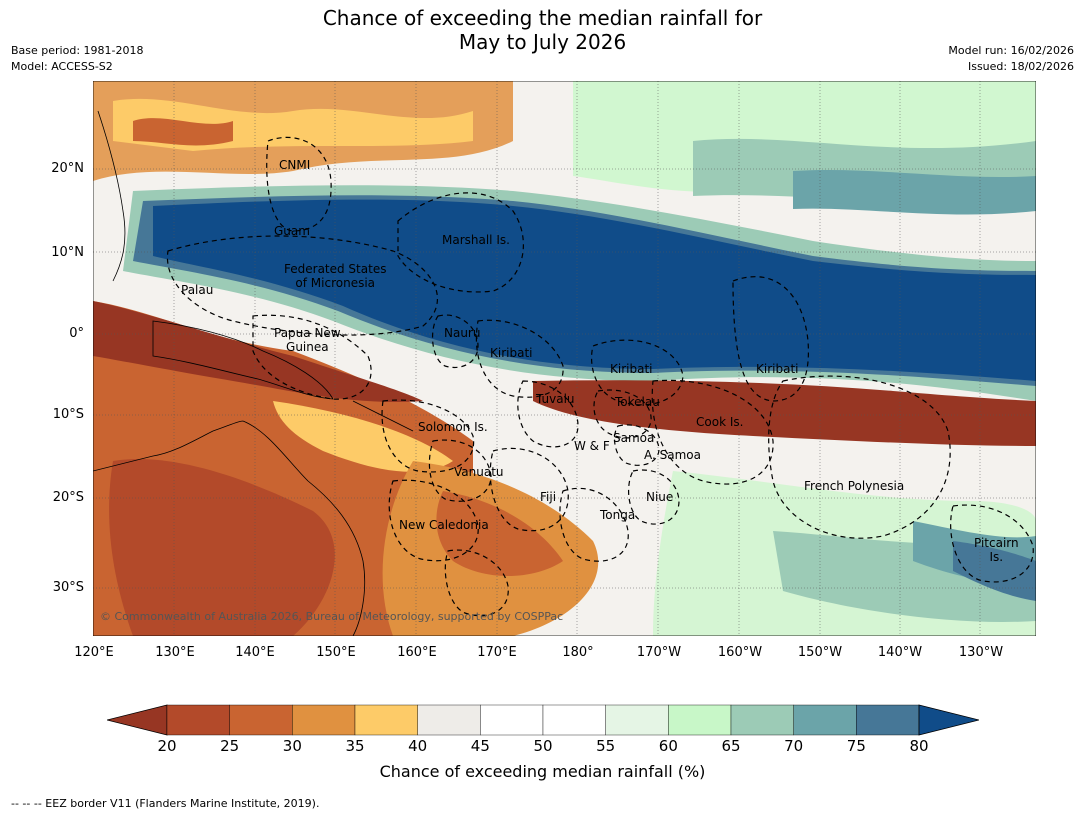  Describe the element at coordinates (383, 416) in the screenshot. I see `solomons-coast` at that location.